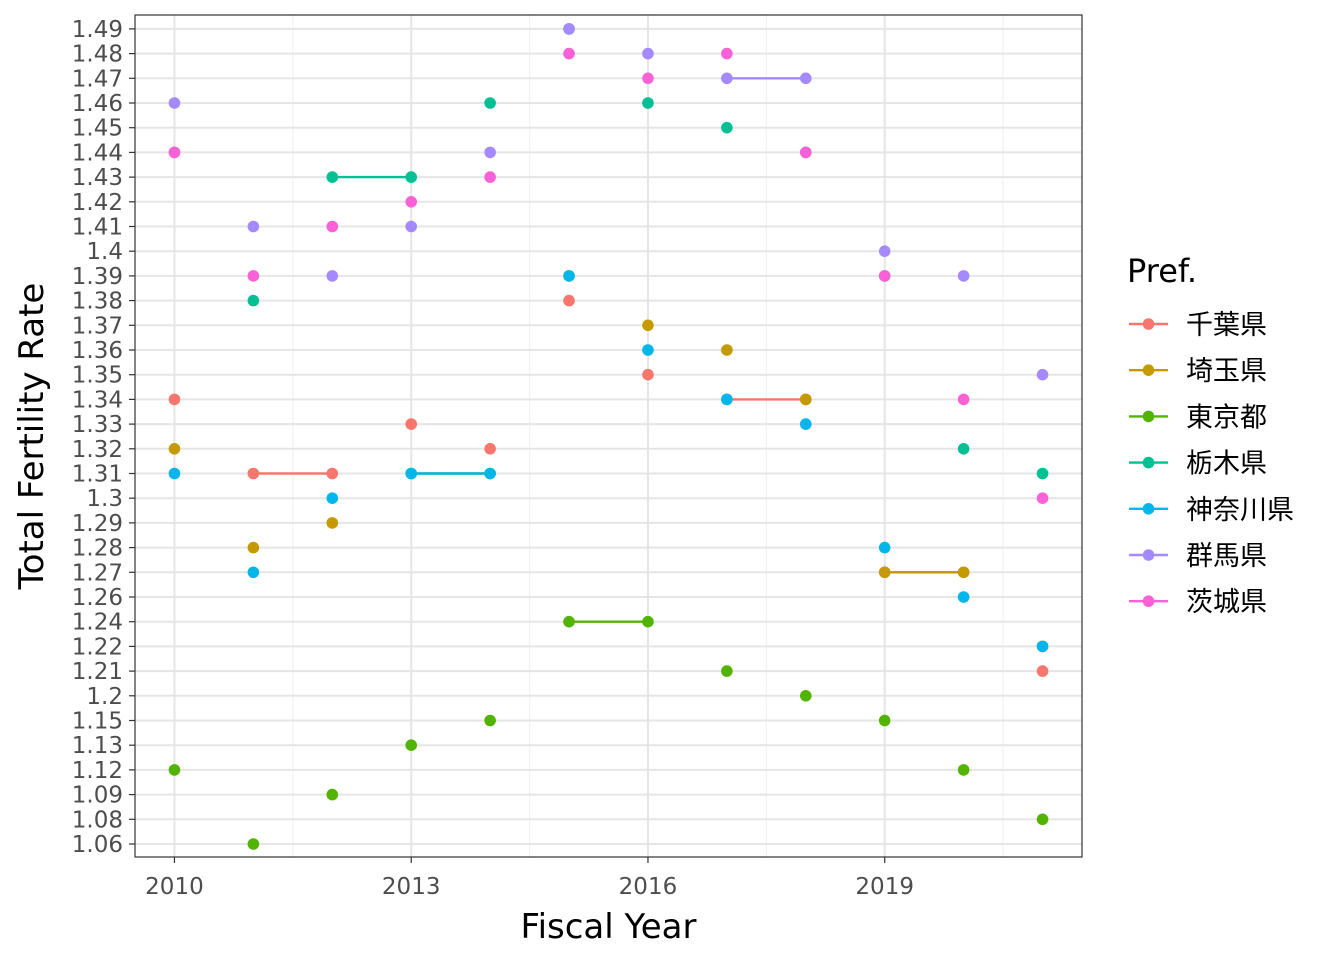 The image size is (1344, 960). I want to click on legend-item: 茨城県, so click(1198, 602).